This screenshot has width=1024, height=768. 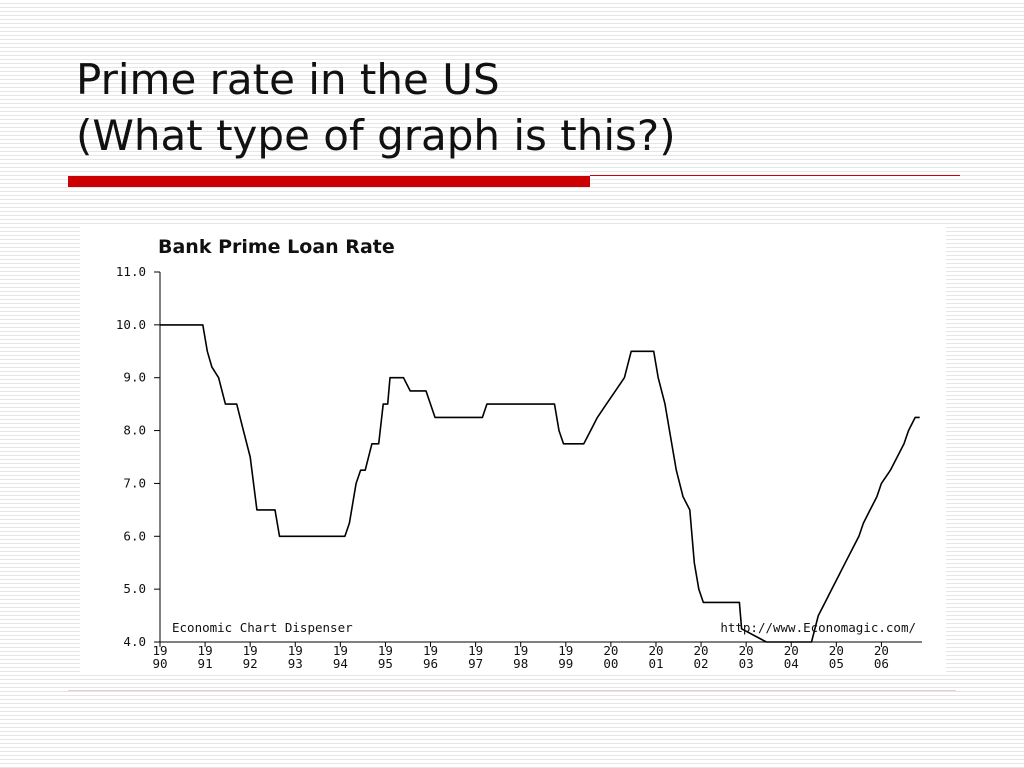 What do you see at coordinates (655, 663) in the screenshot?
I see `x-tick-label-bottom: 01` at bounding box center [655, 663].